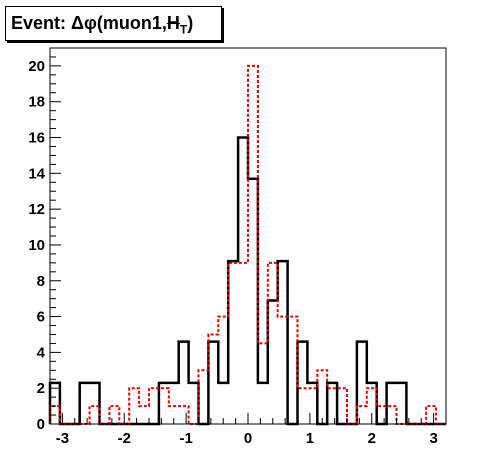  What do you see at coordinates (36, 66) in the screenshot?
I see `y-tick-label: 20` at bounding box center [36, 66].